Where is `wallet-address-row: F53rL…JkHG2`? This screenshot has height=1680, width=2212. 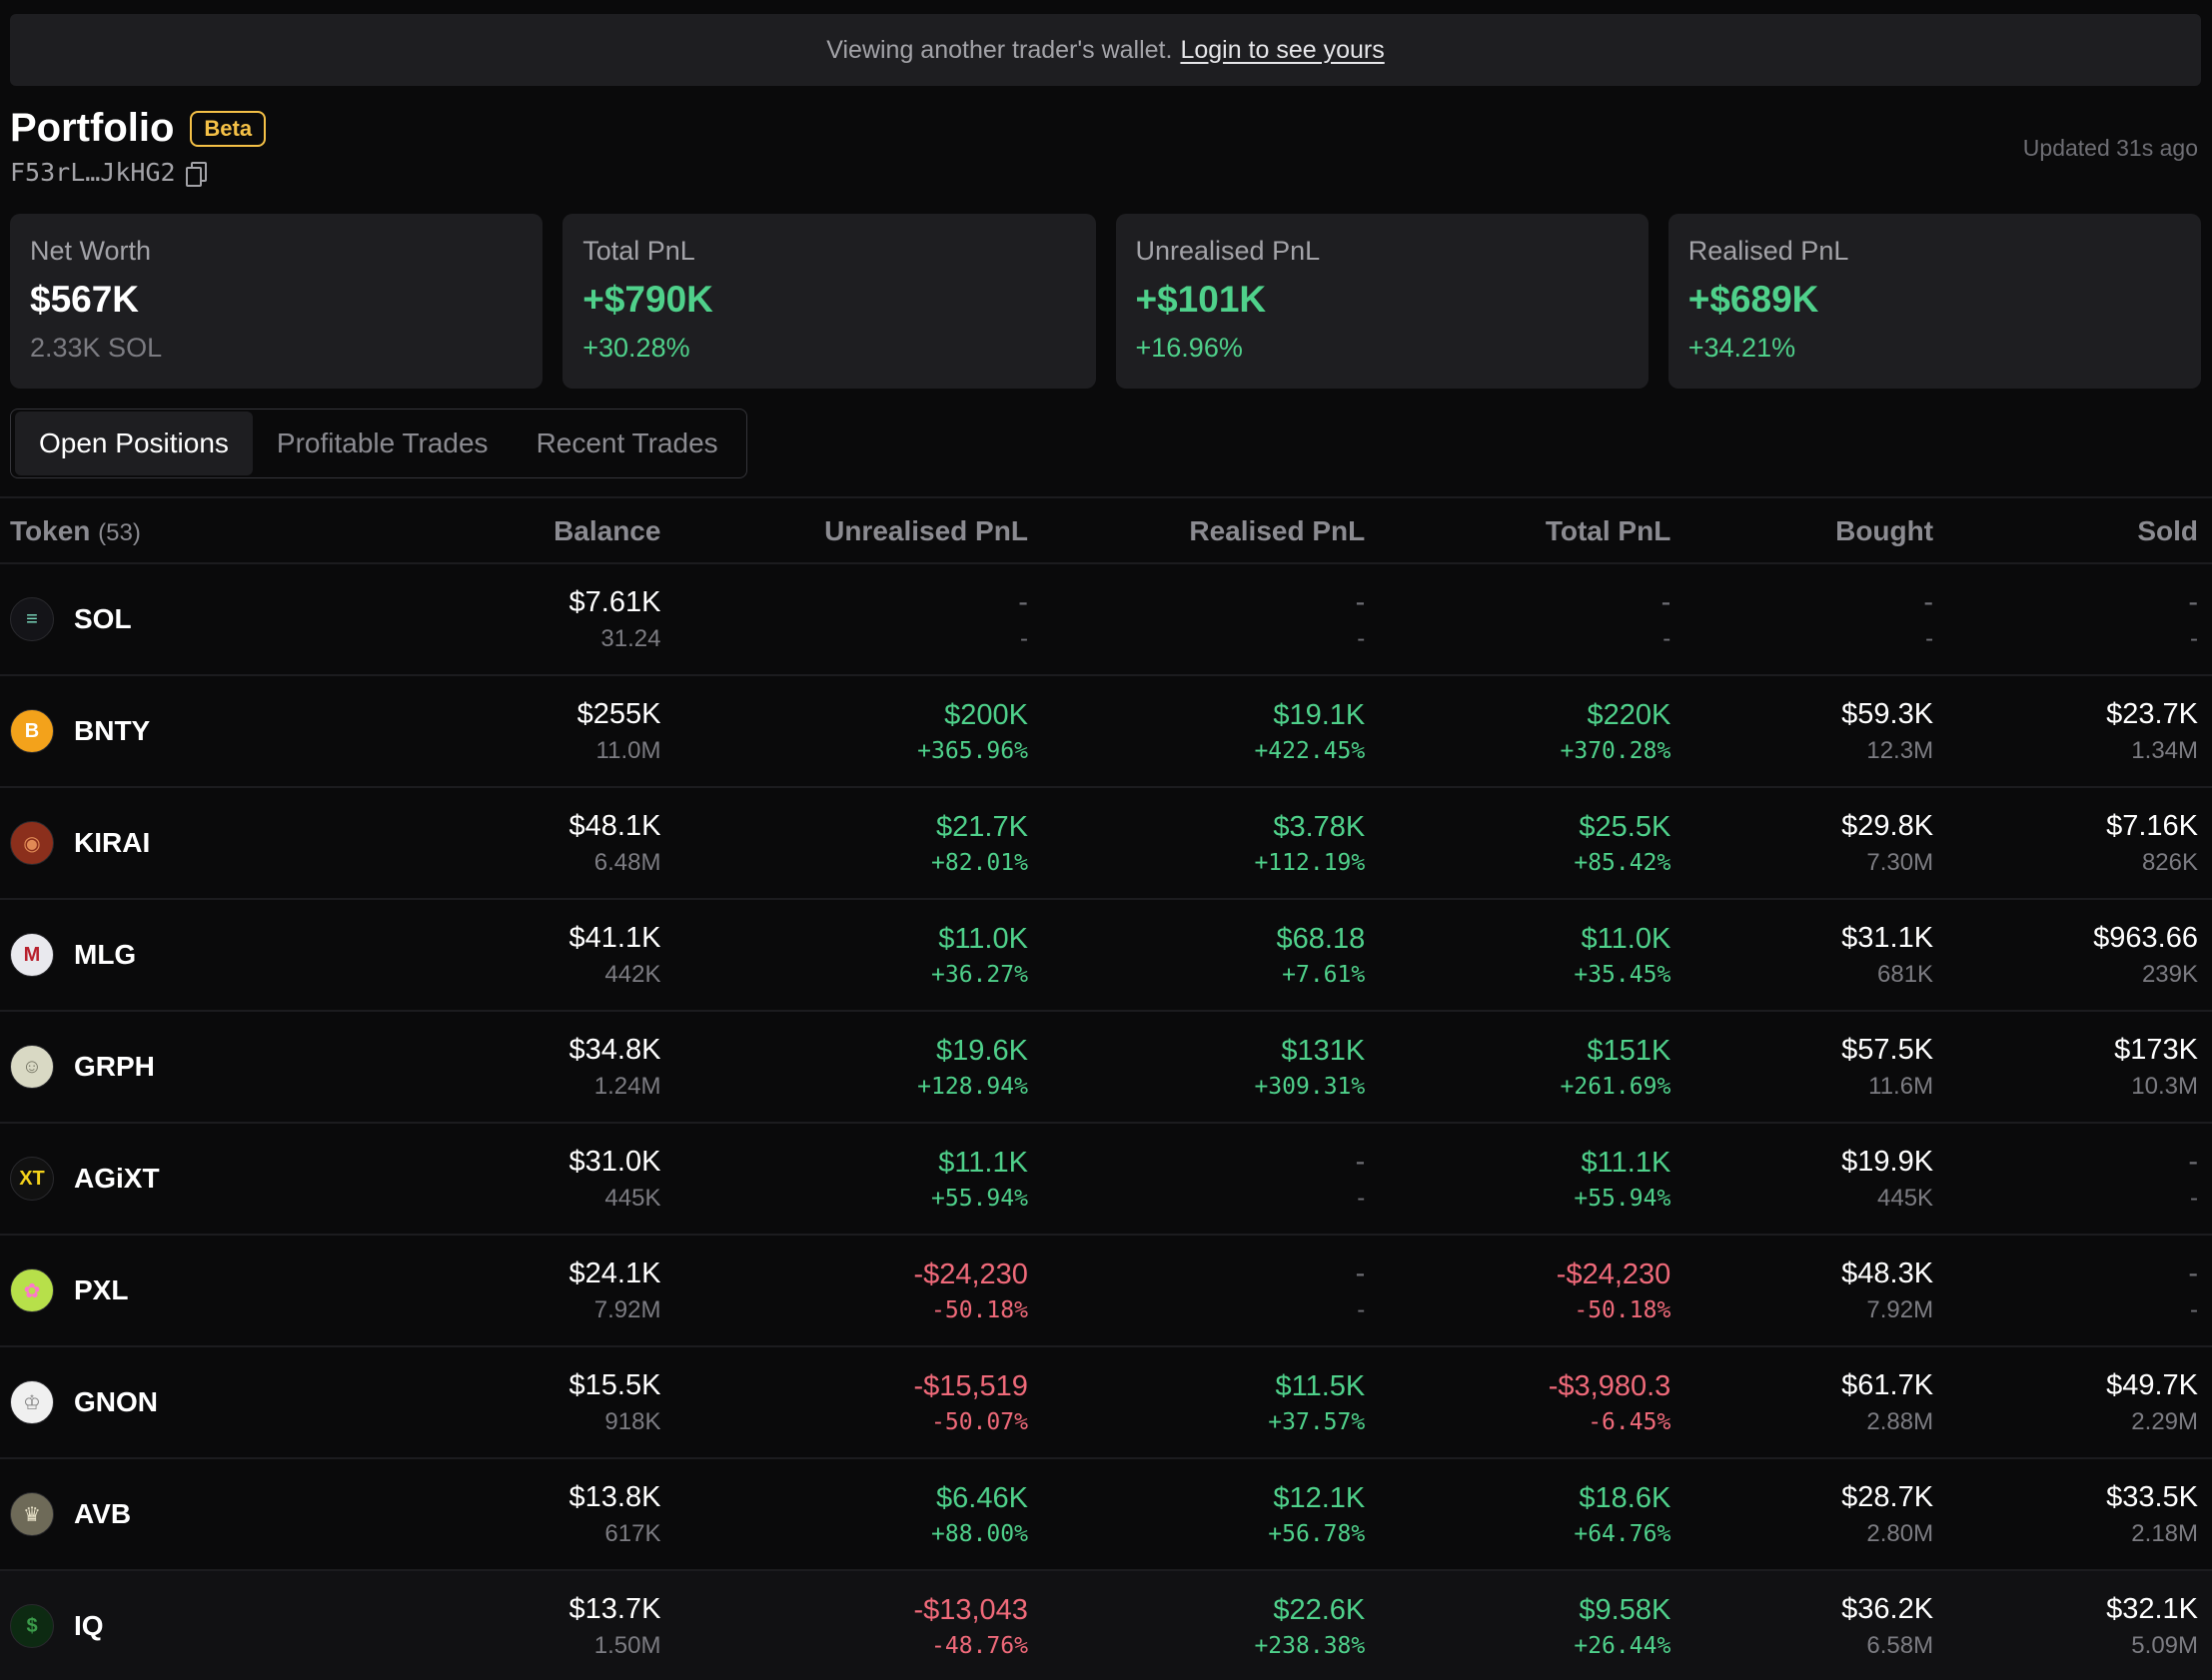 wallet-address-row: F53rL…JkHG2 is located at coordinates (108, 172).